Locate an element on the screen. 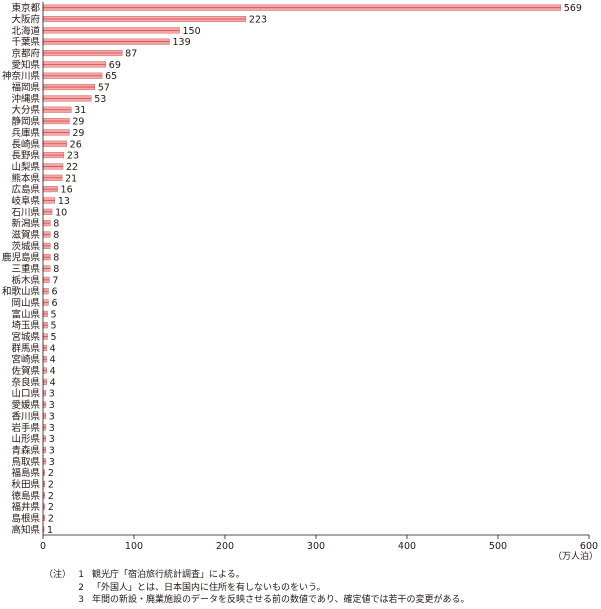  category-label: 滋賀県 is located at coordinates (25, 235).